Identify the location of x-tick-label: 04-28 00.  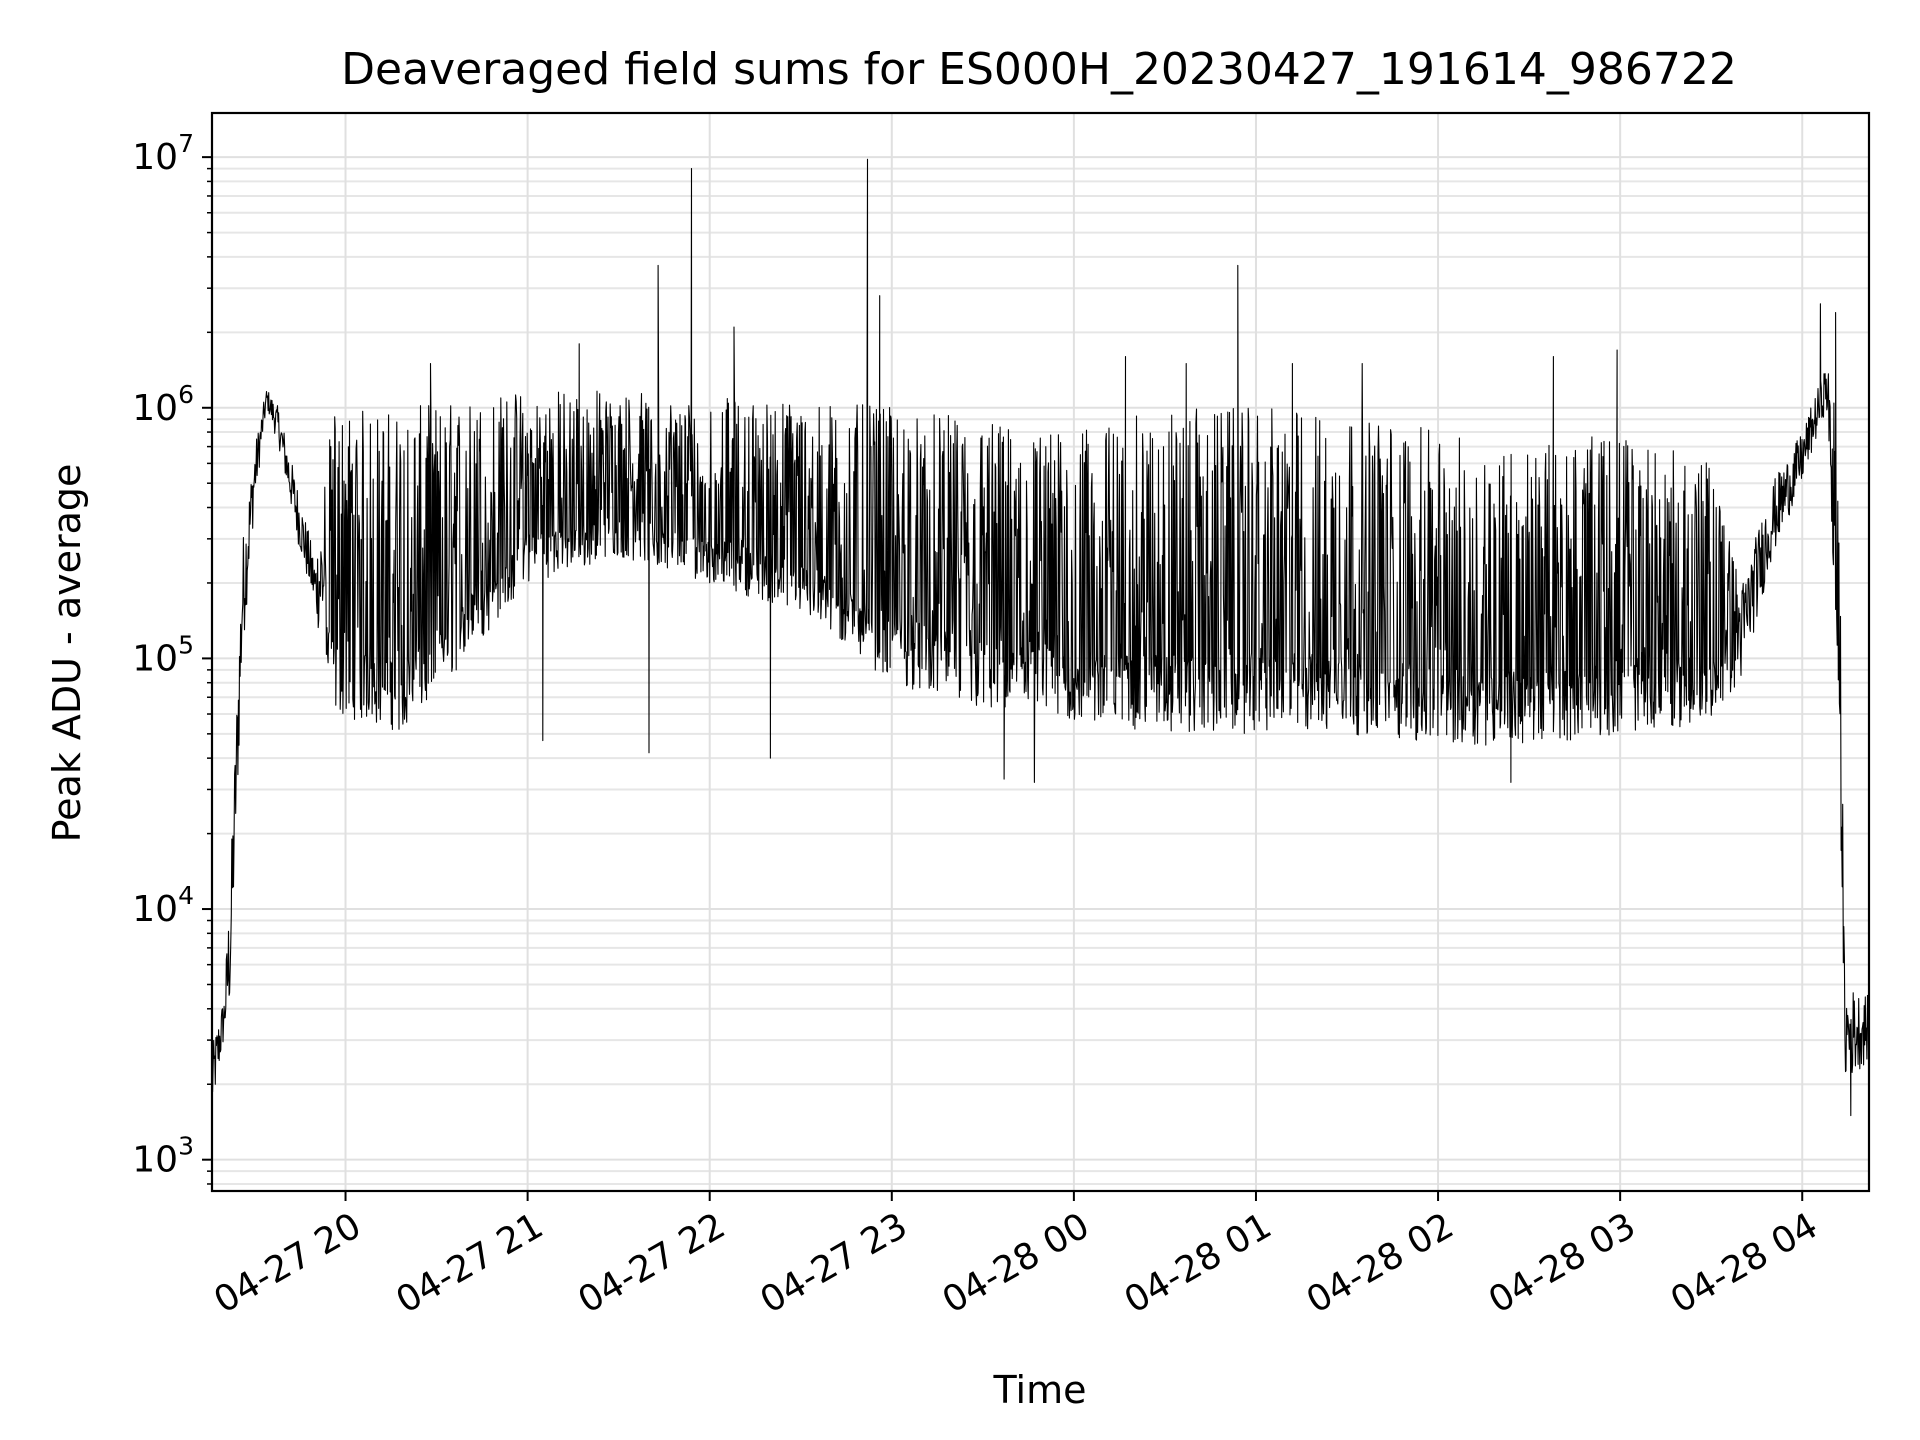
(1016, 1263).